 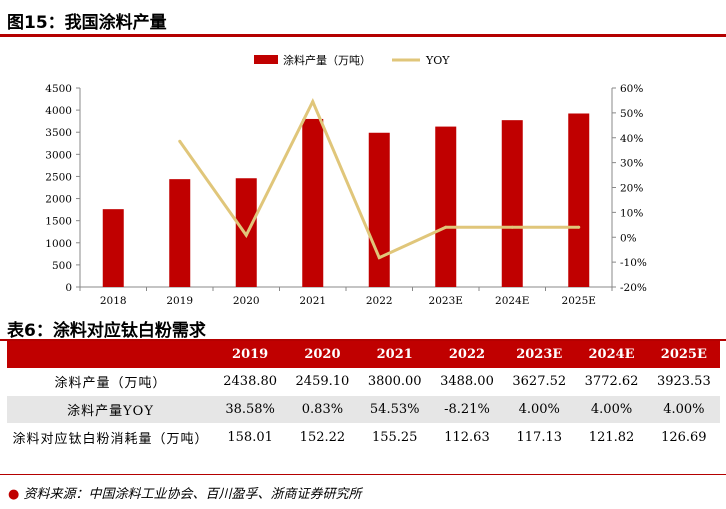 What do you see at coordinates (266, 59) in the screenshot?
I see `legend-bar-swatch` at bounding box center [266, 59].